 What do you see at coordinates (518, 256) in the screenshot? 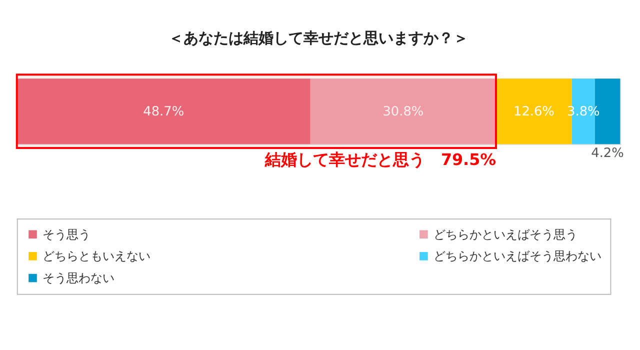
I see `legend-label: どちらかといえばそう思わない` at bounding box center [518, 256].